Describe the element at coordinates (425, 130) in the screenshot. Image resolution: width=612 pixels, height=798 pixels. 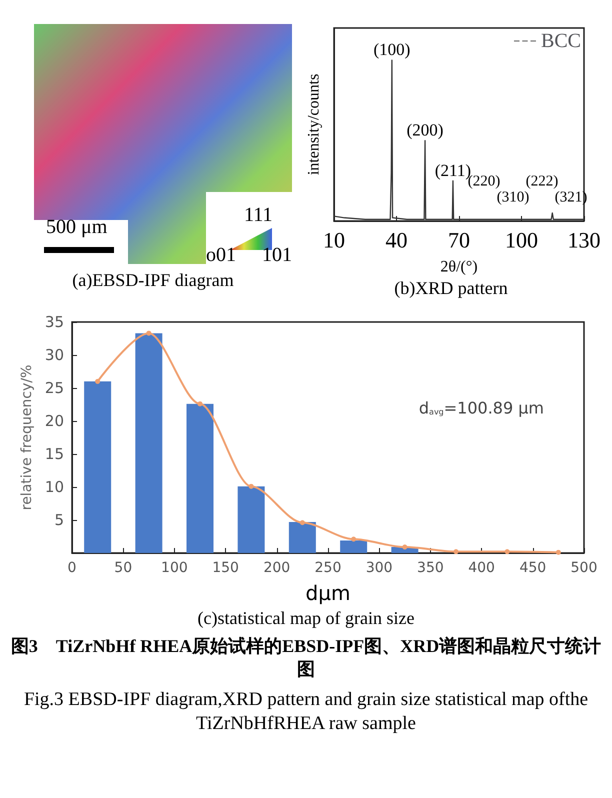
I see `annotation: (200)` at that location.